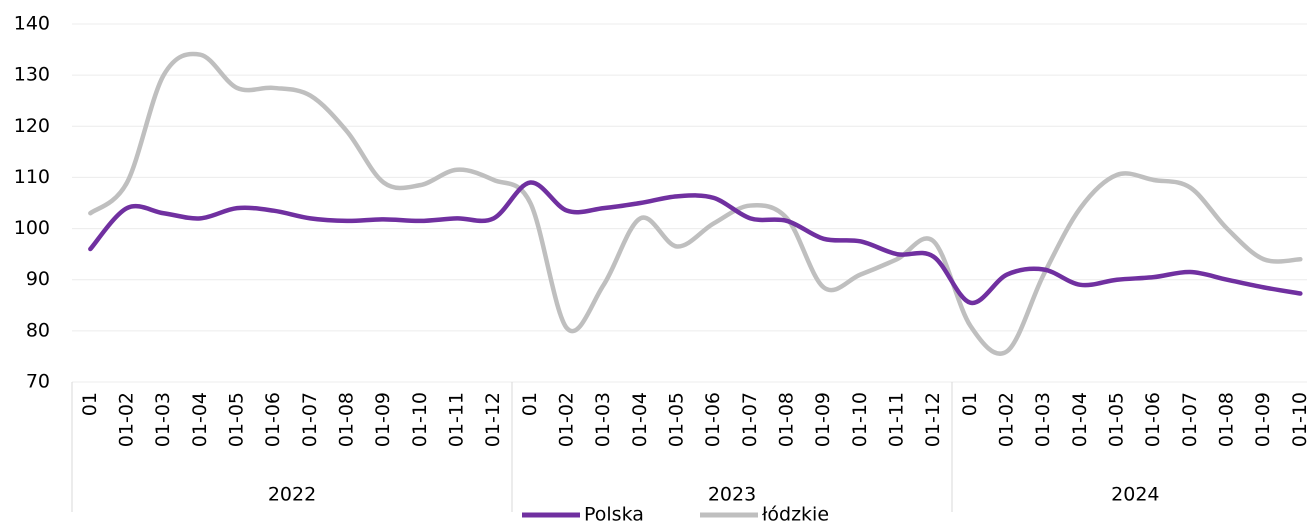  Describe the element at coordinates (614, 514) in the screenshot. I see `legend-label: Polska` at that location.